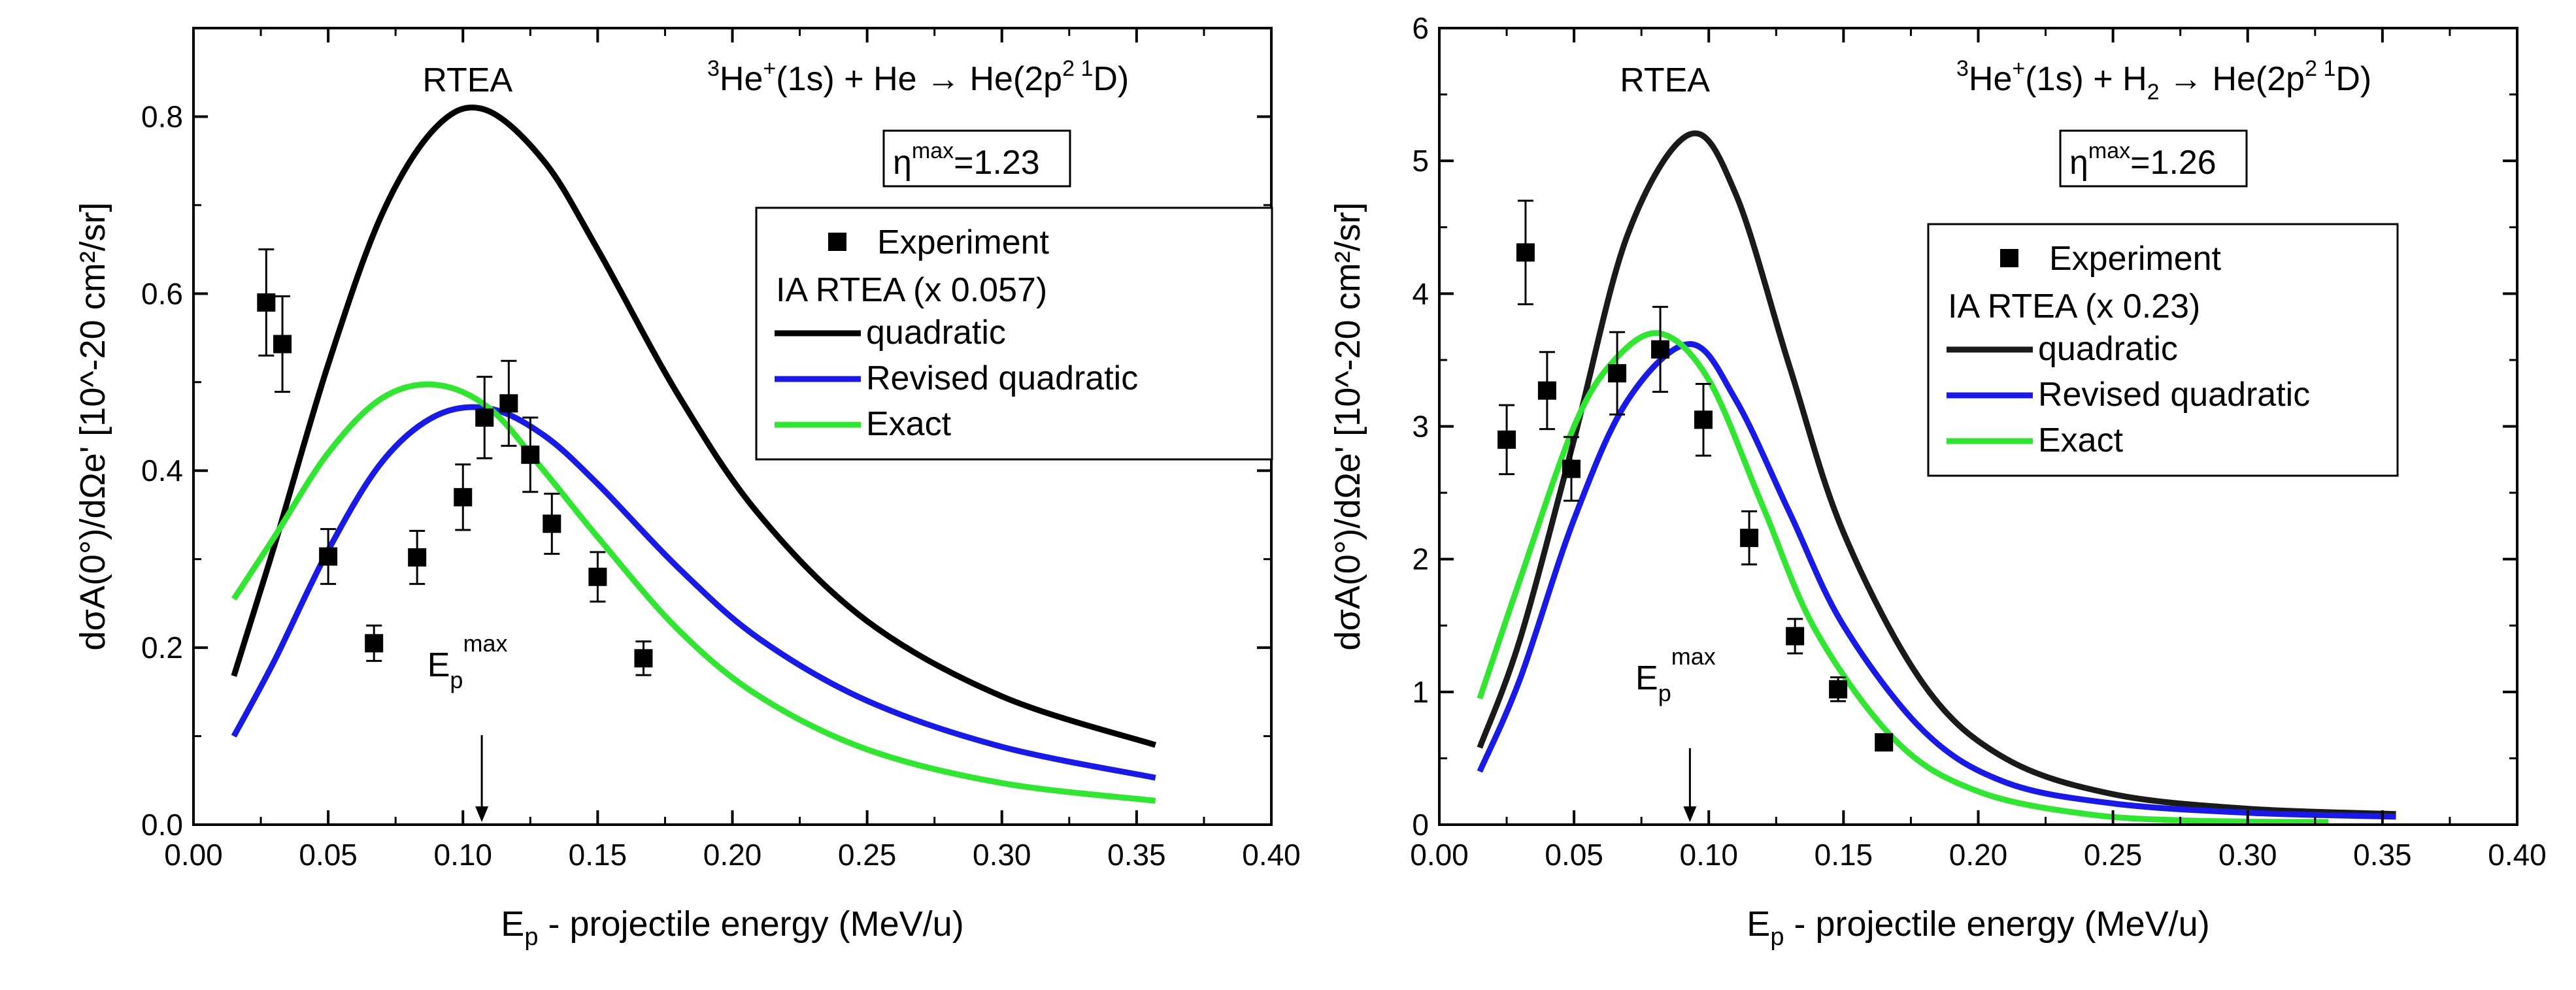  What do you see at coordinates (1420, 161) in the screenshot?
I see `y-tick-label: 5` at bounding box center [1420, 161].